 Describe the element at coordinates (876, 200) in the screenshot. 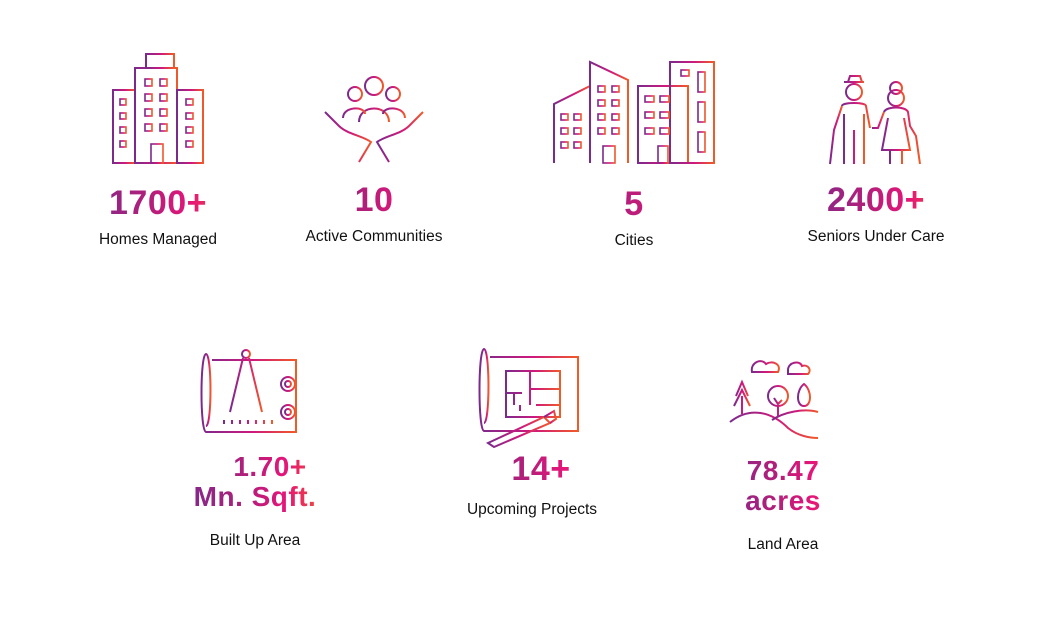

I see `seniors-under-care-value: 2400+` at that location.